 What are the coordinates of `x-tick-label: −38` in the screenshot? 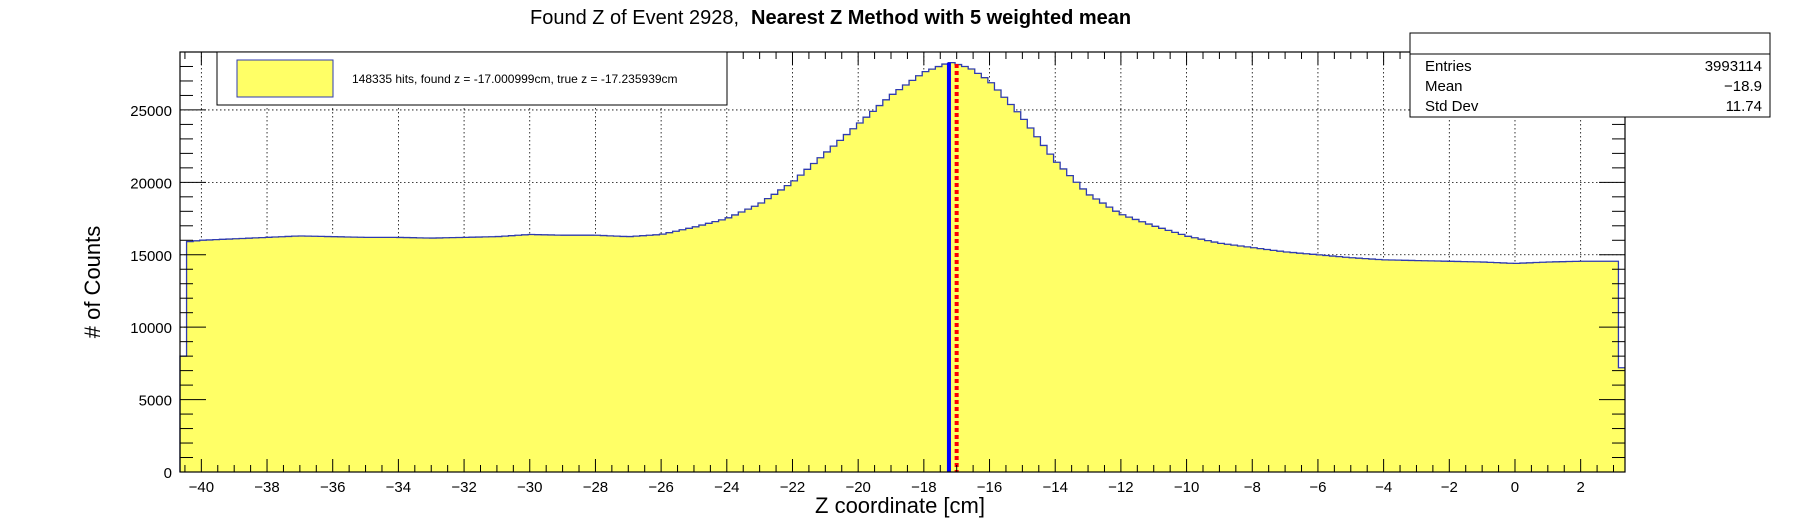 It's located at (266, 487).